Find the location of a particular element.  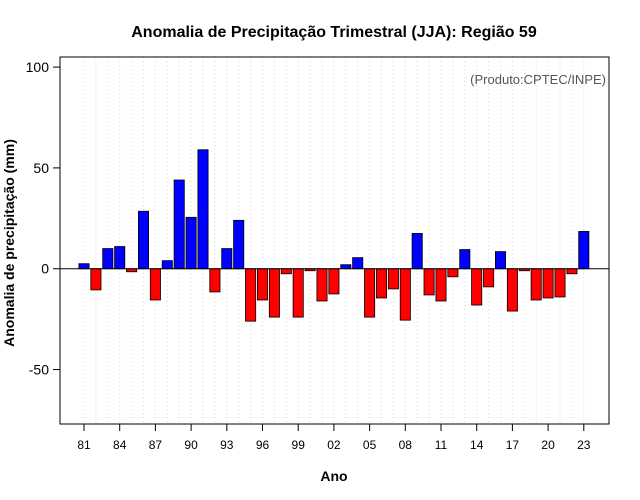

bar-2010 is located at coordinates (429, 282).